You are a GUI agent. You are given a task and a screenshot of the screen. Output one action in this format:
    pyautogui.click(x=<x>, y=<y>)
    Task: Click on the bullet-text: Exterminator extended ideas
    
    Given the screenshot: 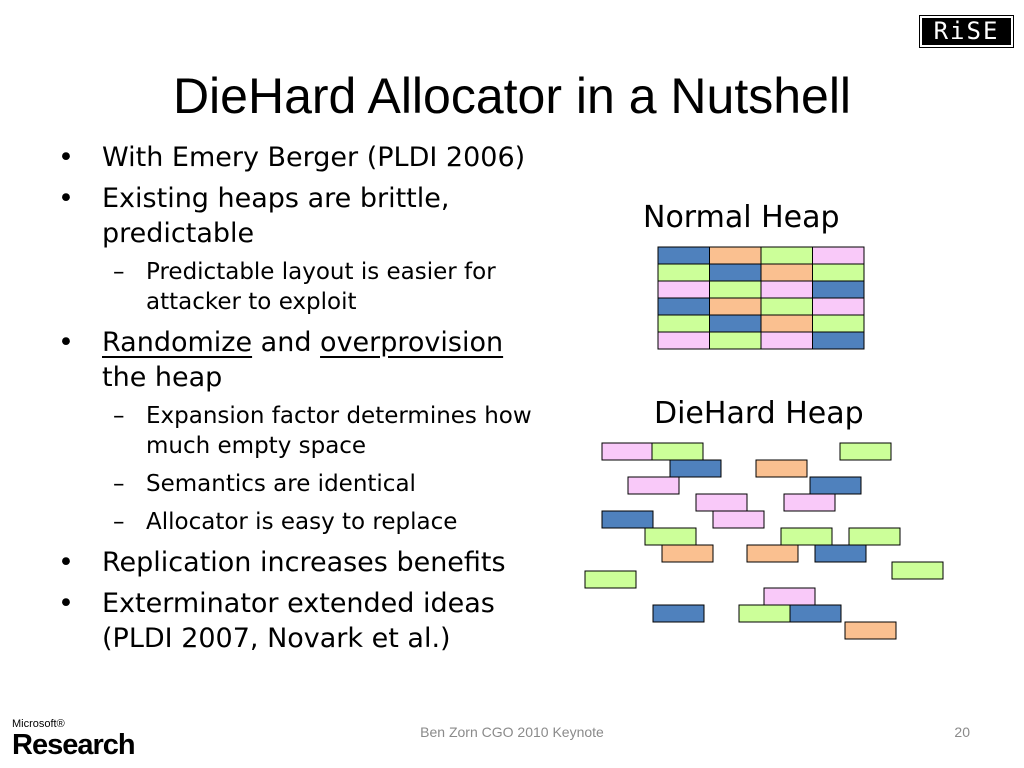 What is the action you would take?
    pyautogui.click(x=298, y=603)
    